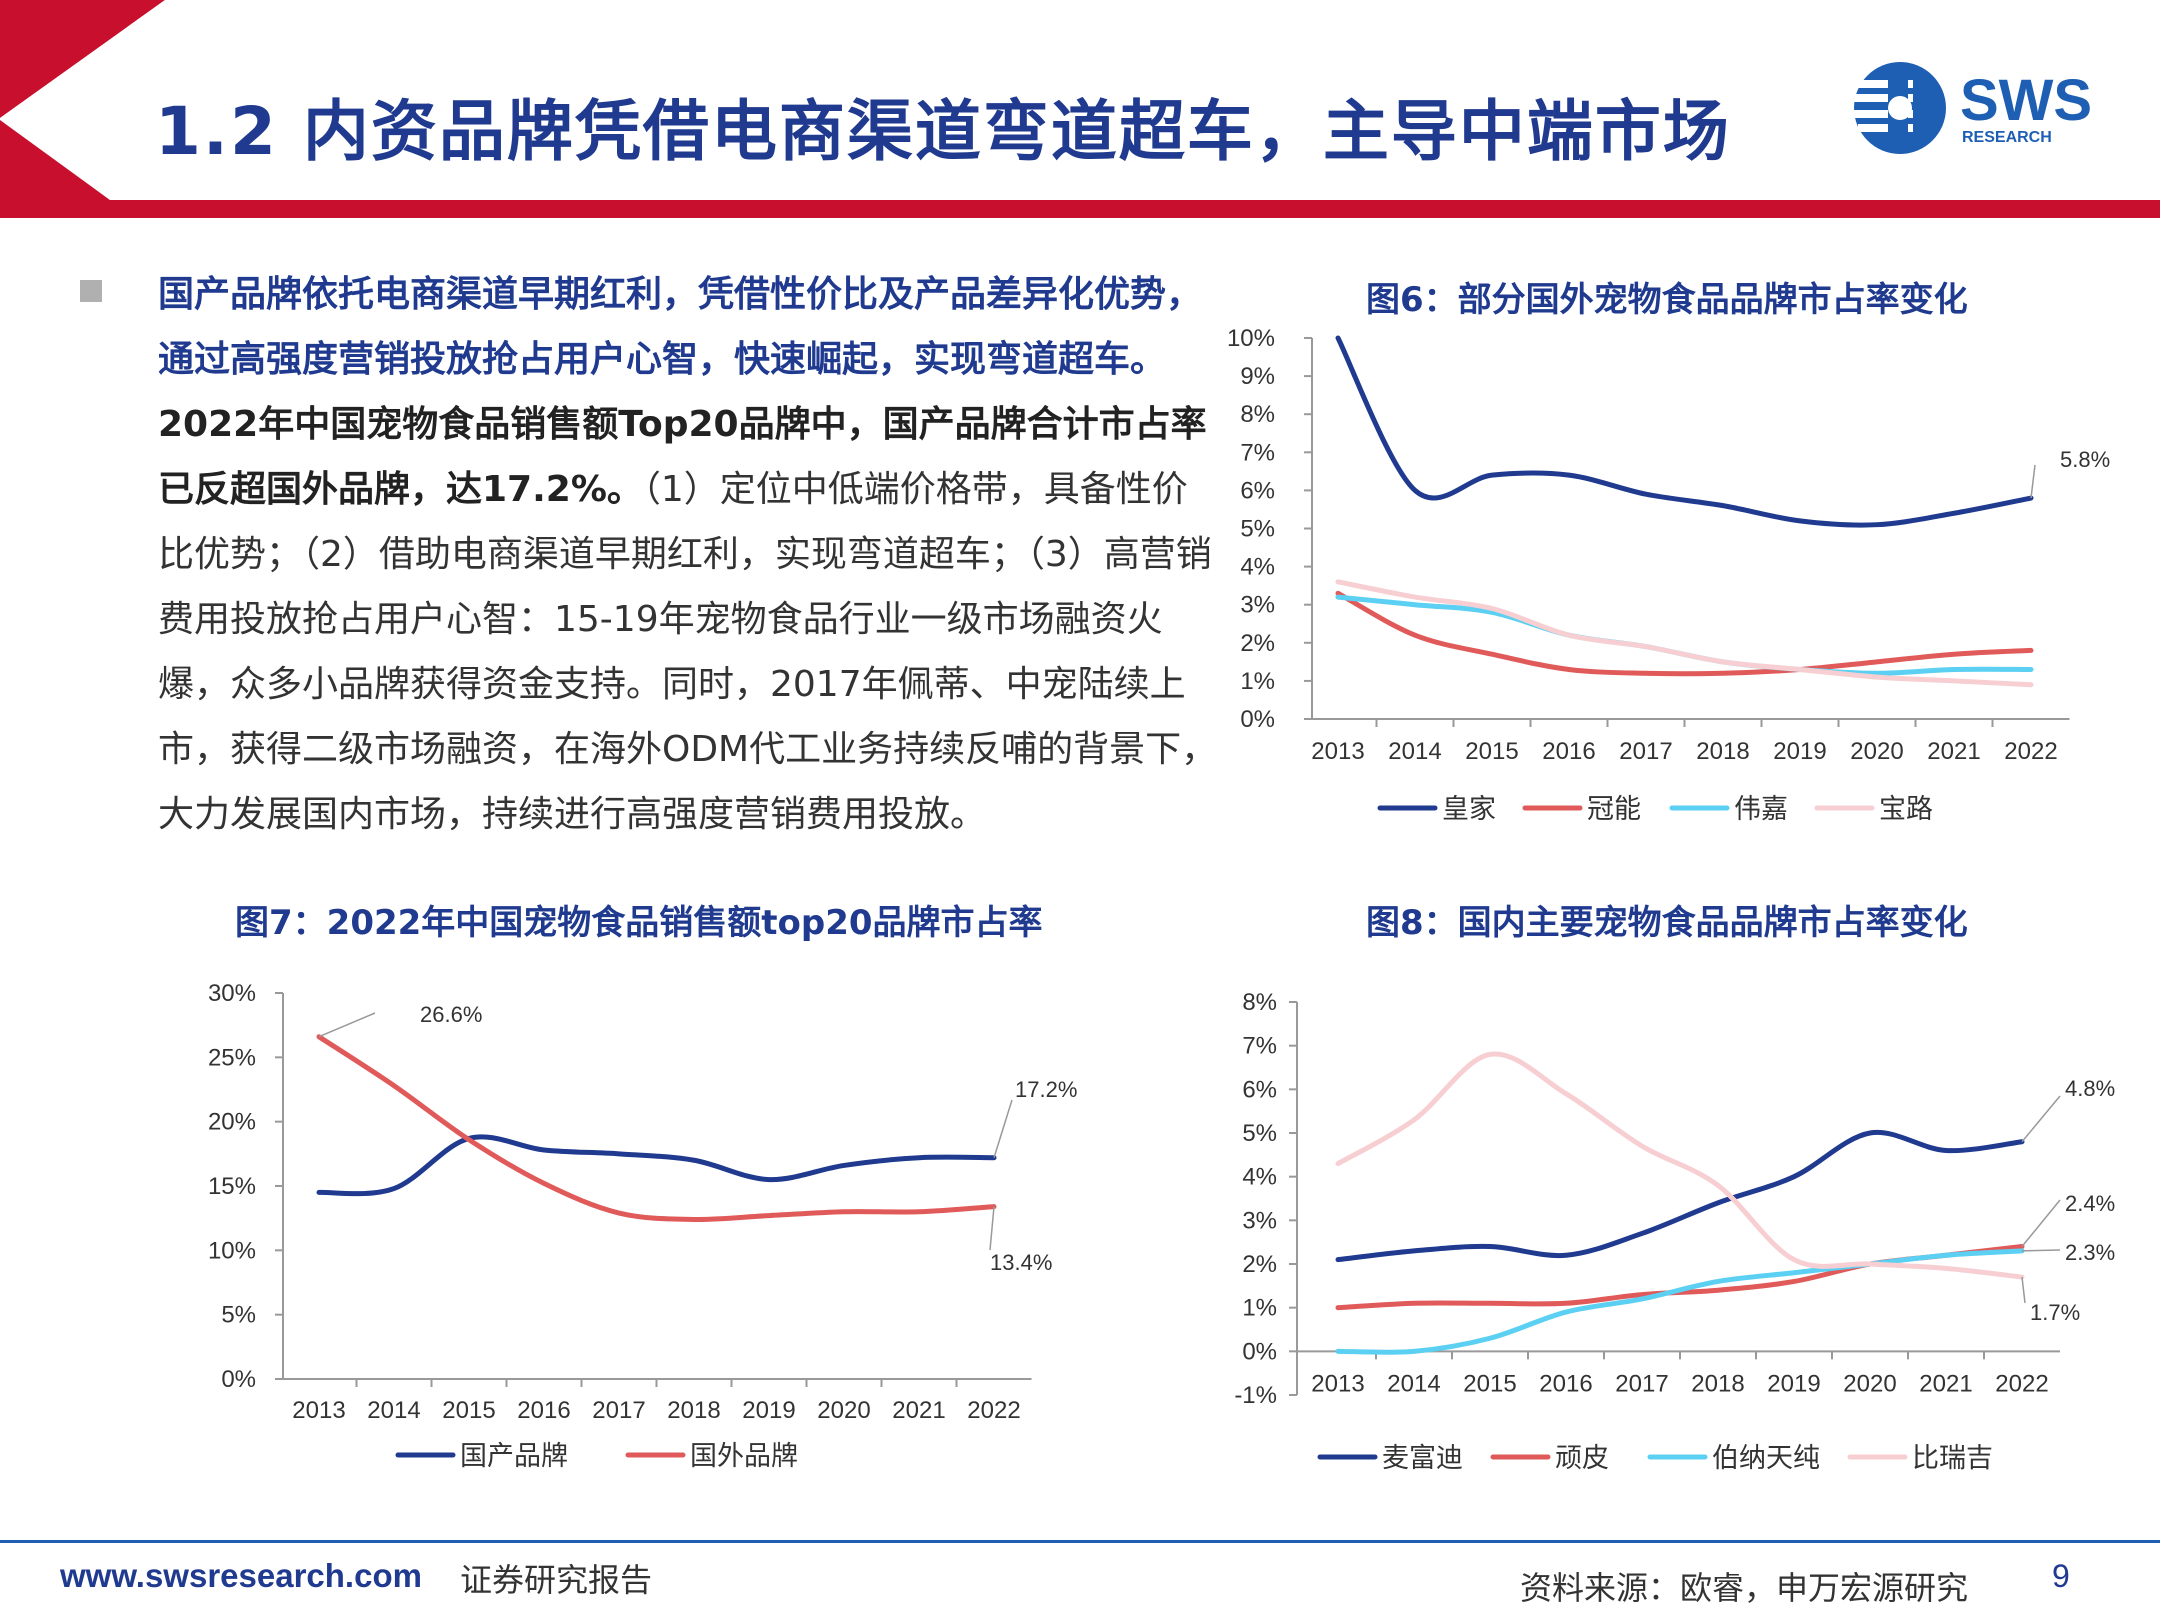 This screenshot has height=1620, width=2160. I want to click on fig6-legend-label: 宝路, so click(1906, 809).